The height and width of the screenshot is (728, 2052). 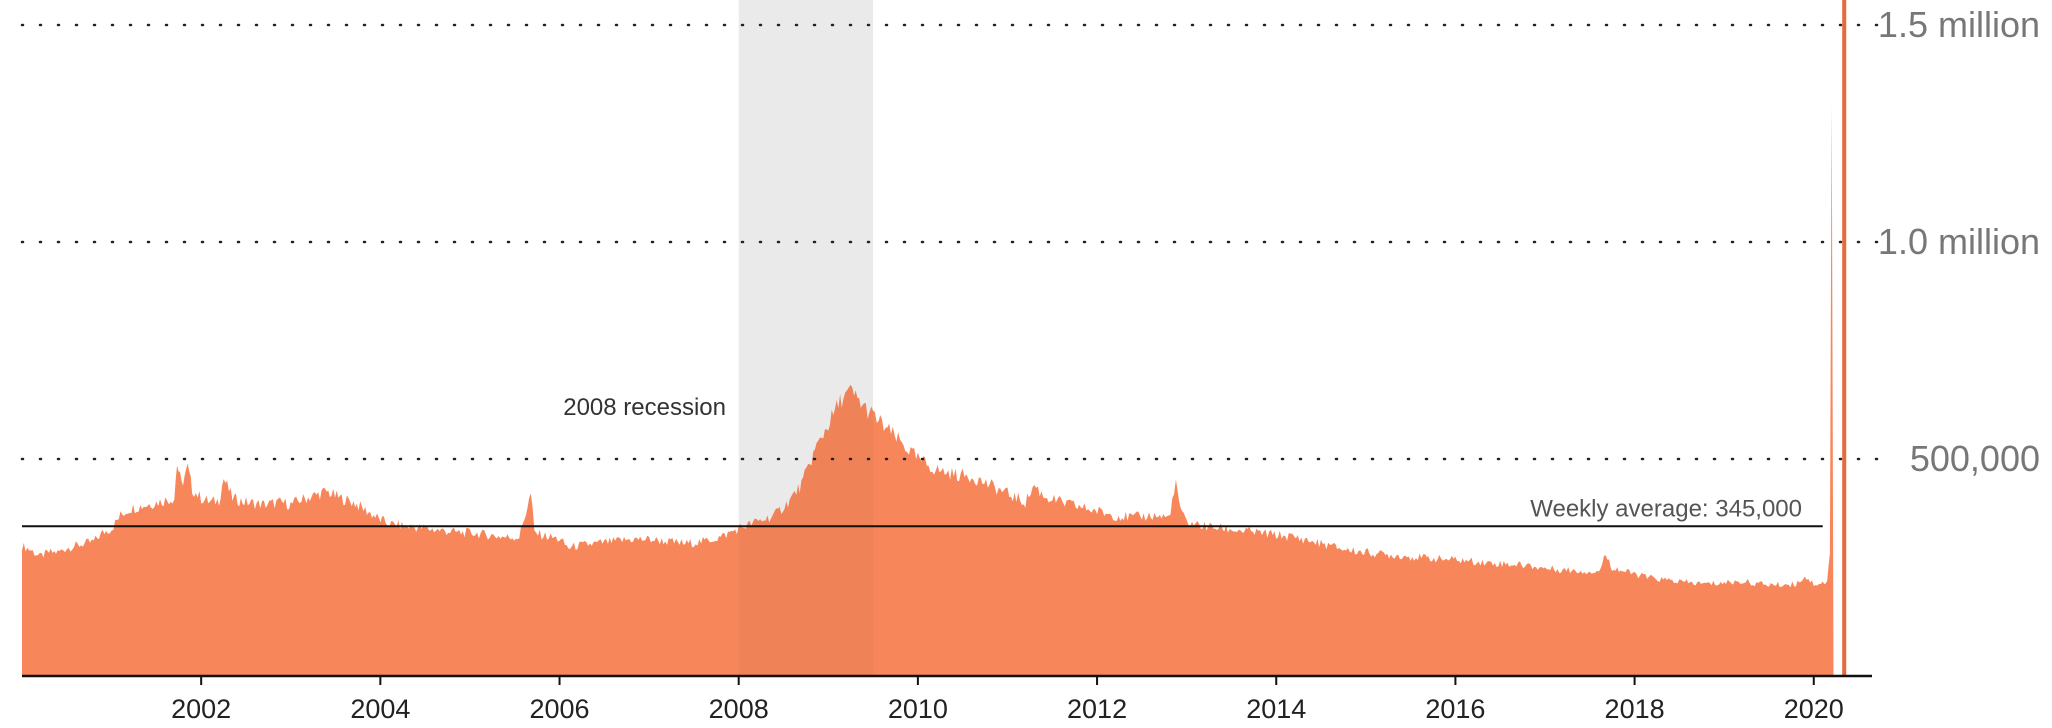 What do you see at coordinates (1097, 709) in the screenshot?
I see `x-tick-label: 2012` at bounding box center [1097, 709].